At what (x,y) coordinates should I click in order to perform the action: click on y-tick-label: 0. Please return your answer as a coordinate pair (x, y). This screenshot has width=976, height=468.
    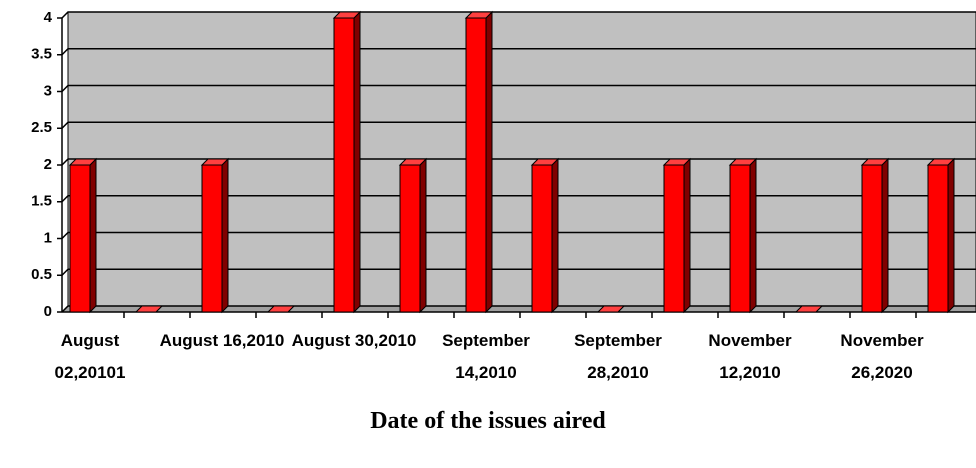
    Looking at the image, I should click on (48, 311).